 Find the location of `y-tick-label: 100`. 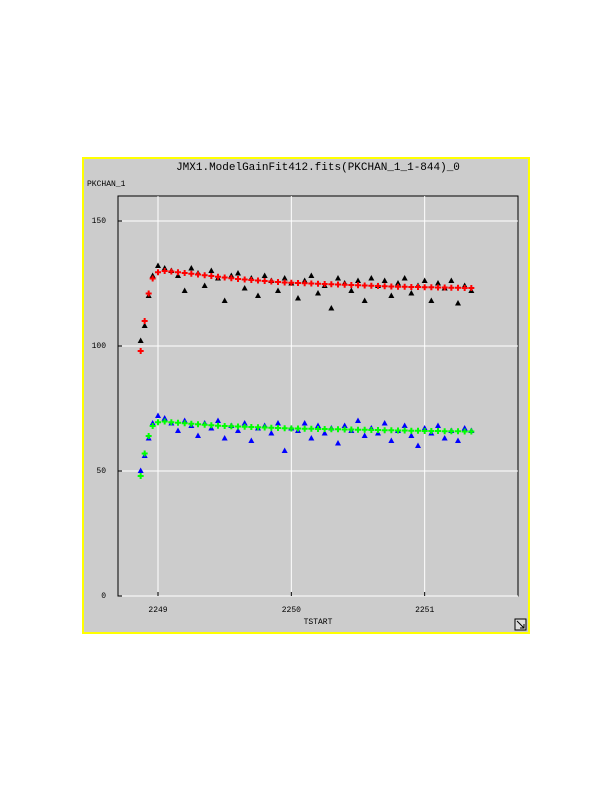

y-tick-label: 100 is located at coordinates (99, 346).